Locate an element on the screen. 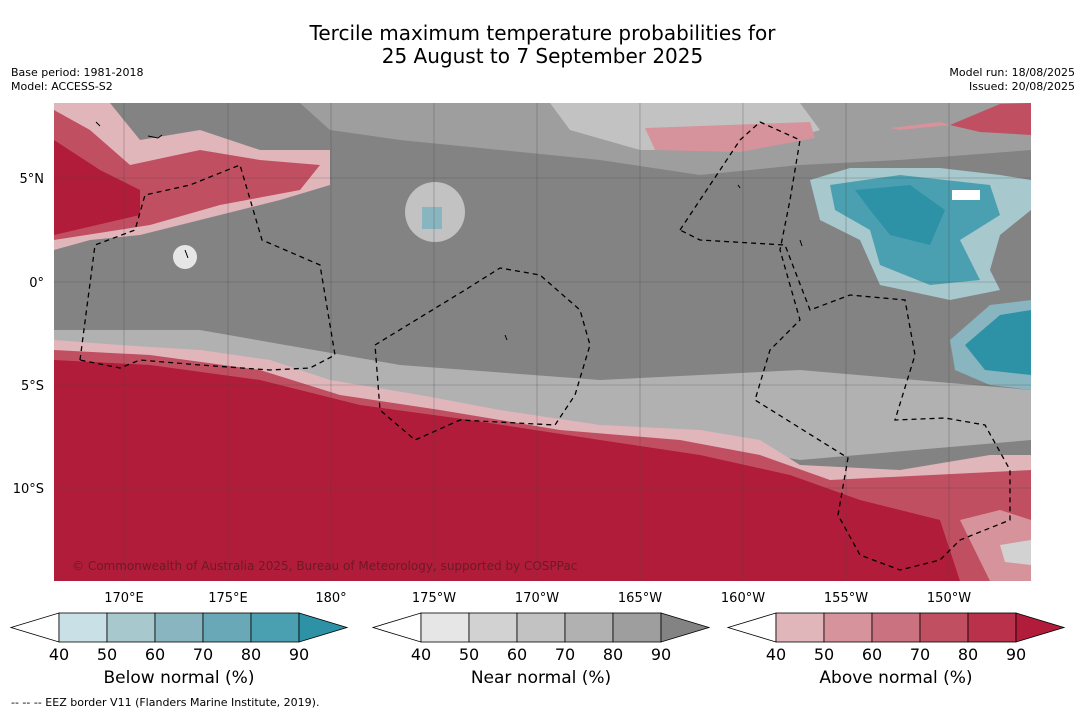 The height and width of the screenshot is (713, 1085). near-normal-se-spot is located at coordinates (1015, 552).